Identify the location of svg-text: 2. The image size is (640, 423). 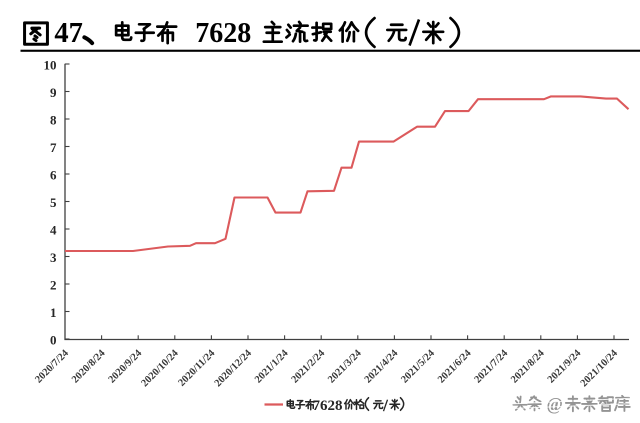
(53, 285).